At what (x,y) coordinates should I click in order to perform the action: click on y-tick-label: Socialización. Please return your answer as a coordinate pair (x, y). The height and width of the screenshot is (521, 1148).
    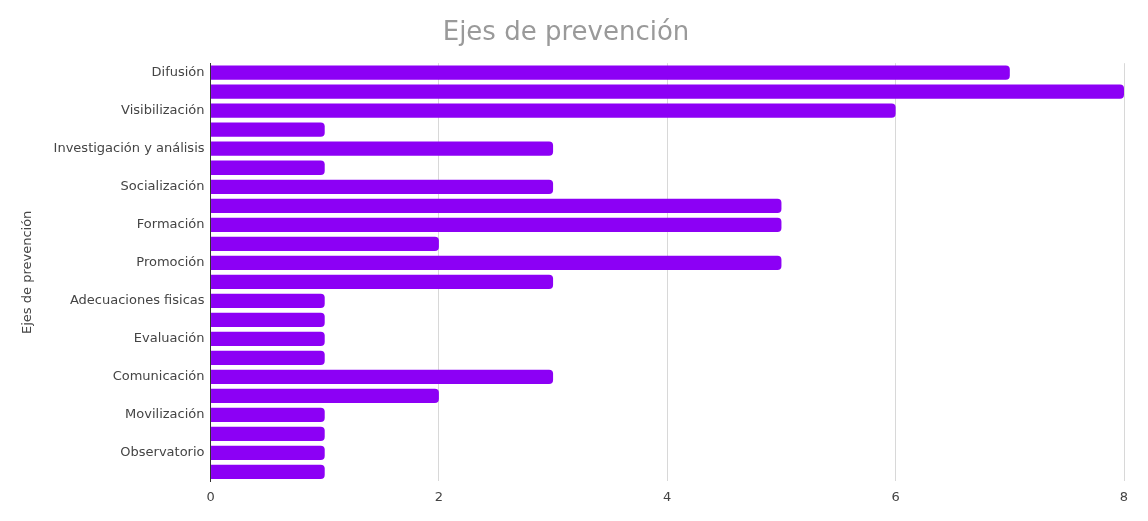
    Looking at the image, I should click on (162, 186).